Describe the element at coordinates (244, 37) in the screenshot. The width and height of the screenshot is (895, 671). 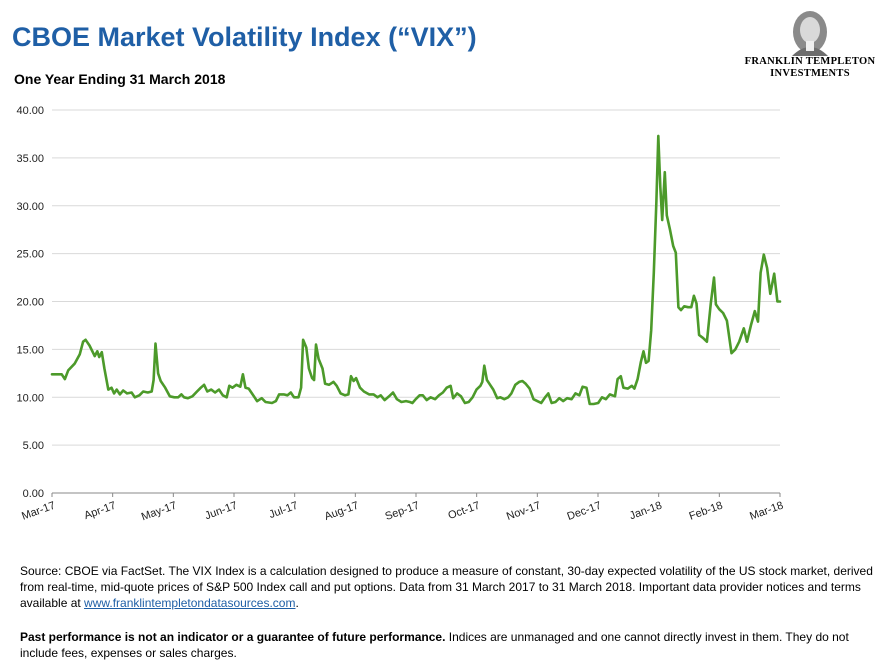
I see `chart-title: CBOE Market Volatility Index (“VIX”)` at that location.